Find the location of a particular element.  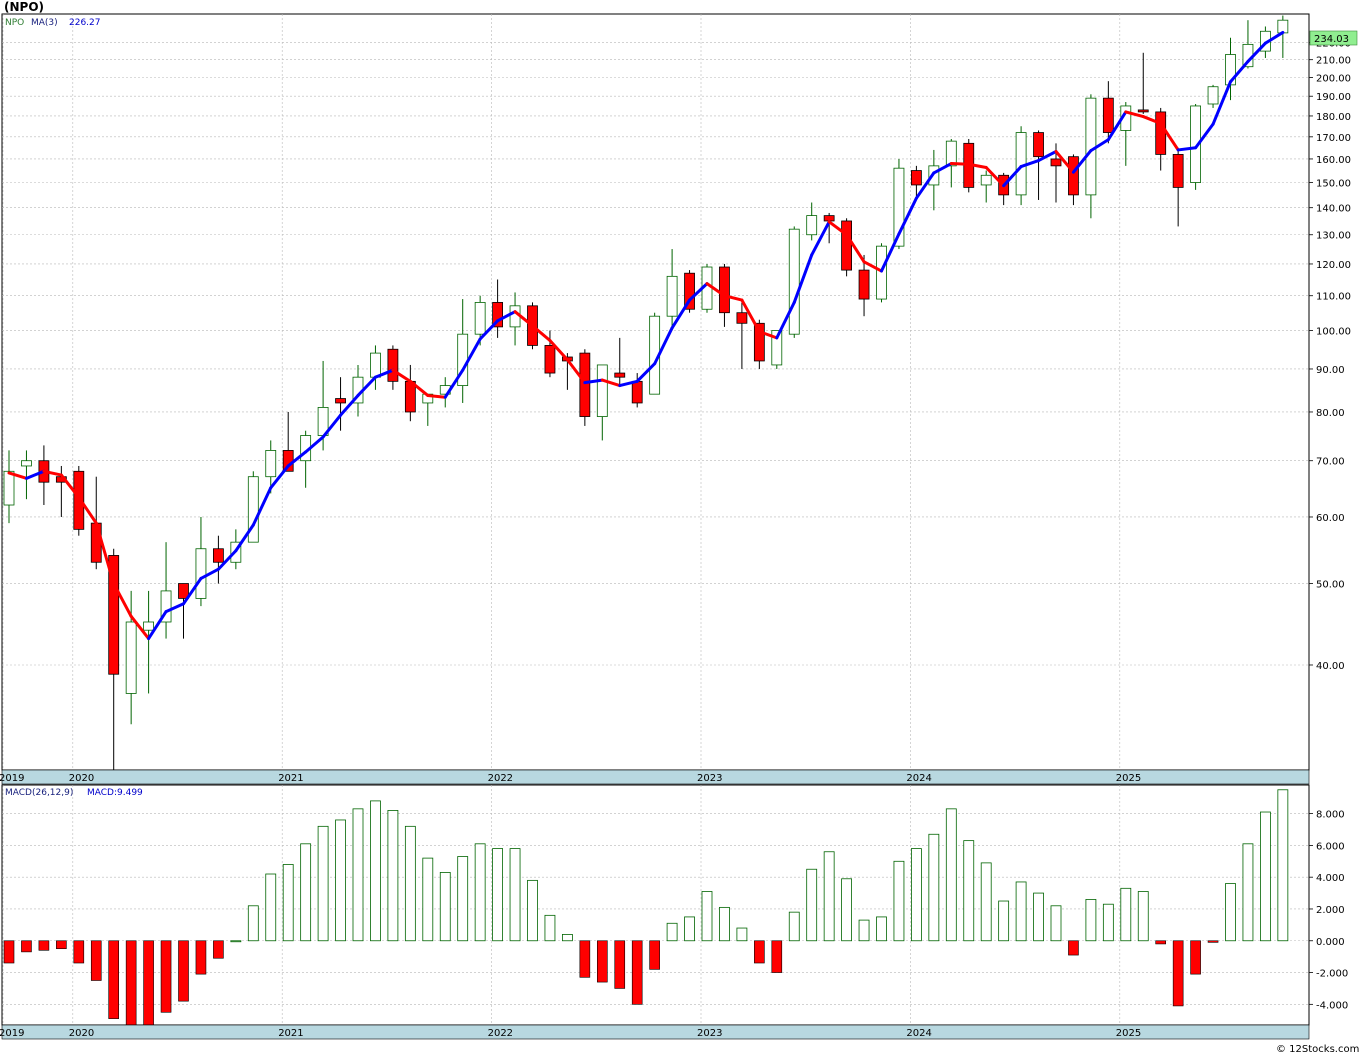

price-tick-label: 130.00 is located at coordinates (1333, 236).